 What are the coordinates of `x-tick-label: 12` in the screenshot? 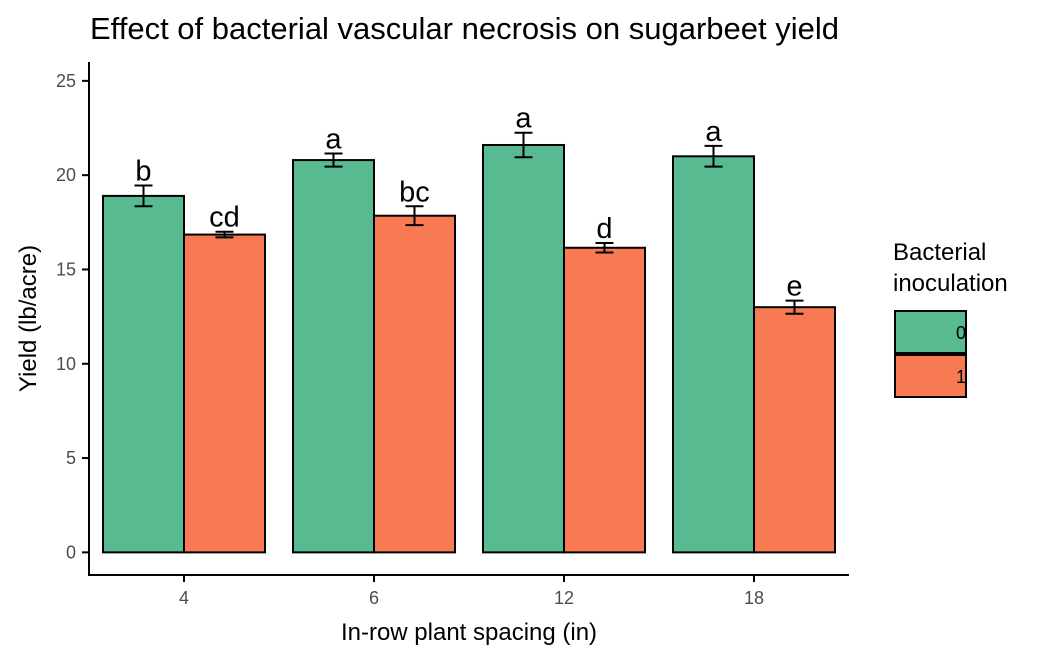 It's located at (564, 598).